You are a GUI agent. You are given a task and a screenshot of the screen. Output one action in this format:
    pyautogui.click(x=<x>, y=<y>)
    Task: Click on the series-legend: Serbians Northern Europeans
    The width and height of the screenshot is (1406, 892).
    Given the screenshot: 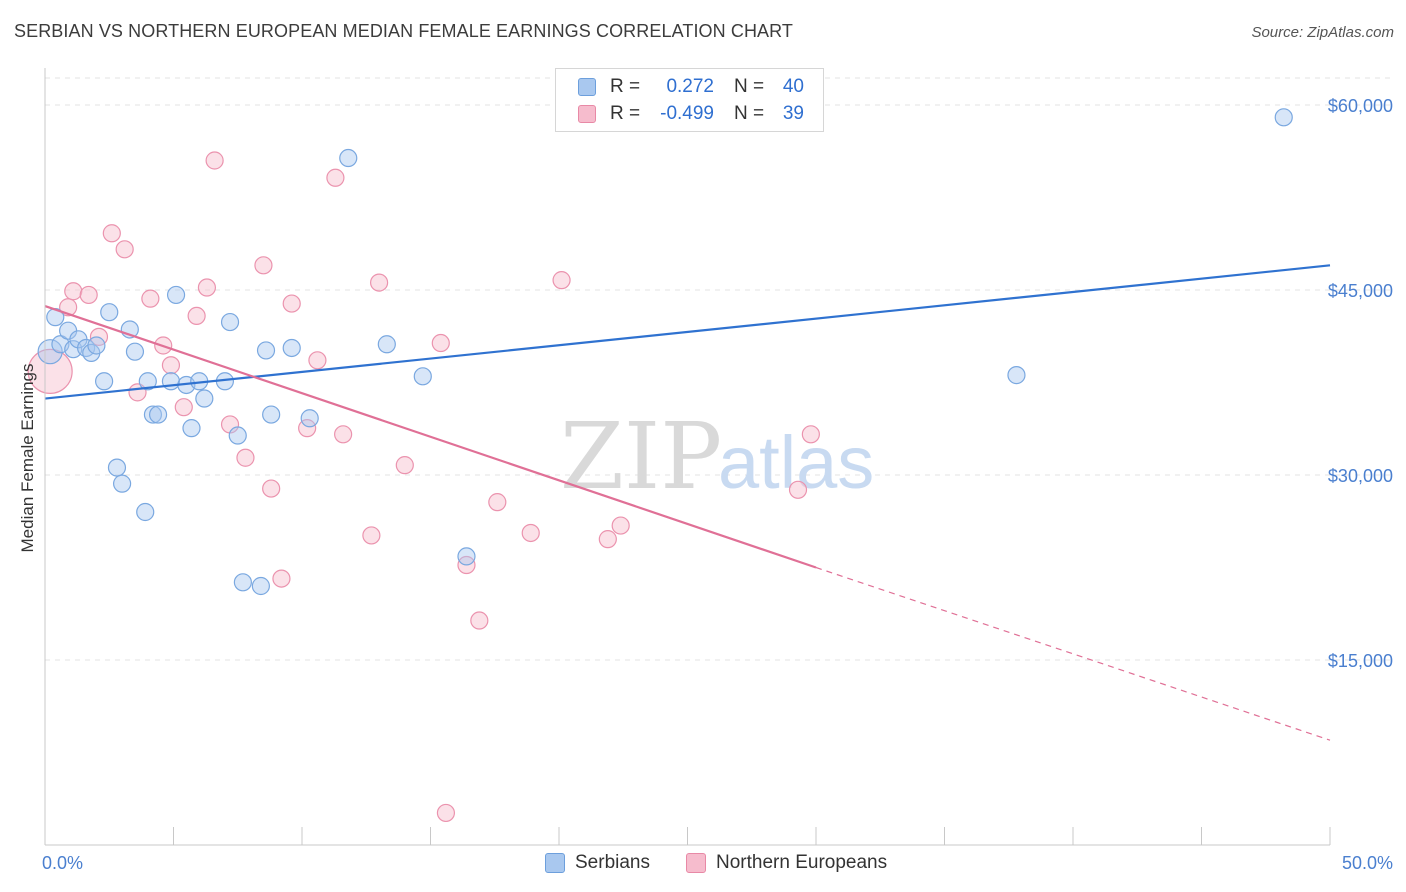 What is the action you would take?
    pyautogui.click(x=703, y=865)
    